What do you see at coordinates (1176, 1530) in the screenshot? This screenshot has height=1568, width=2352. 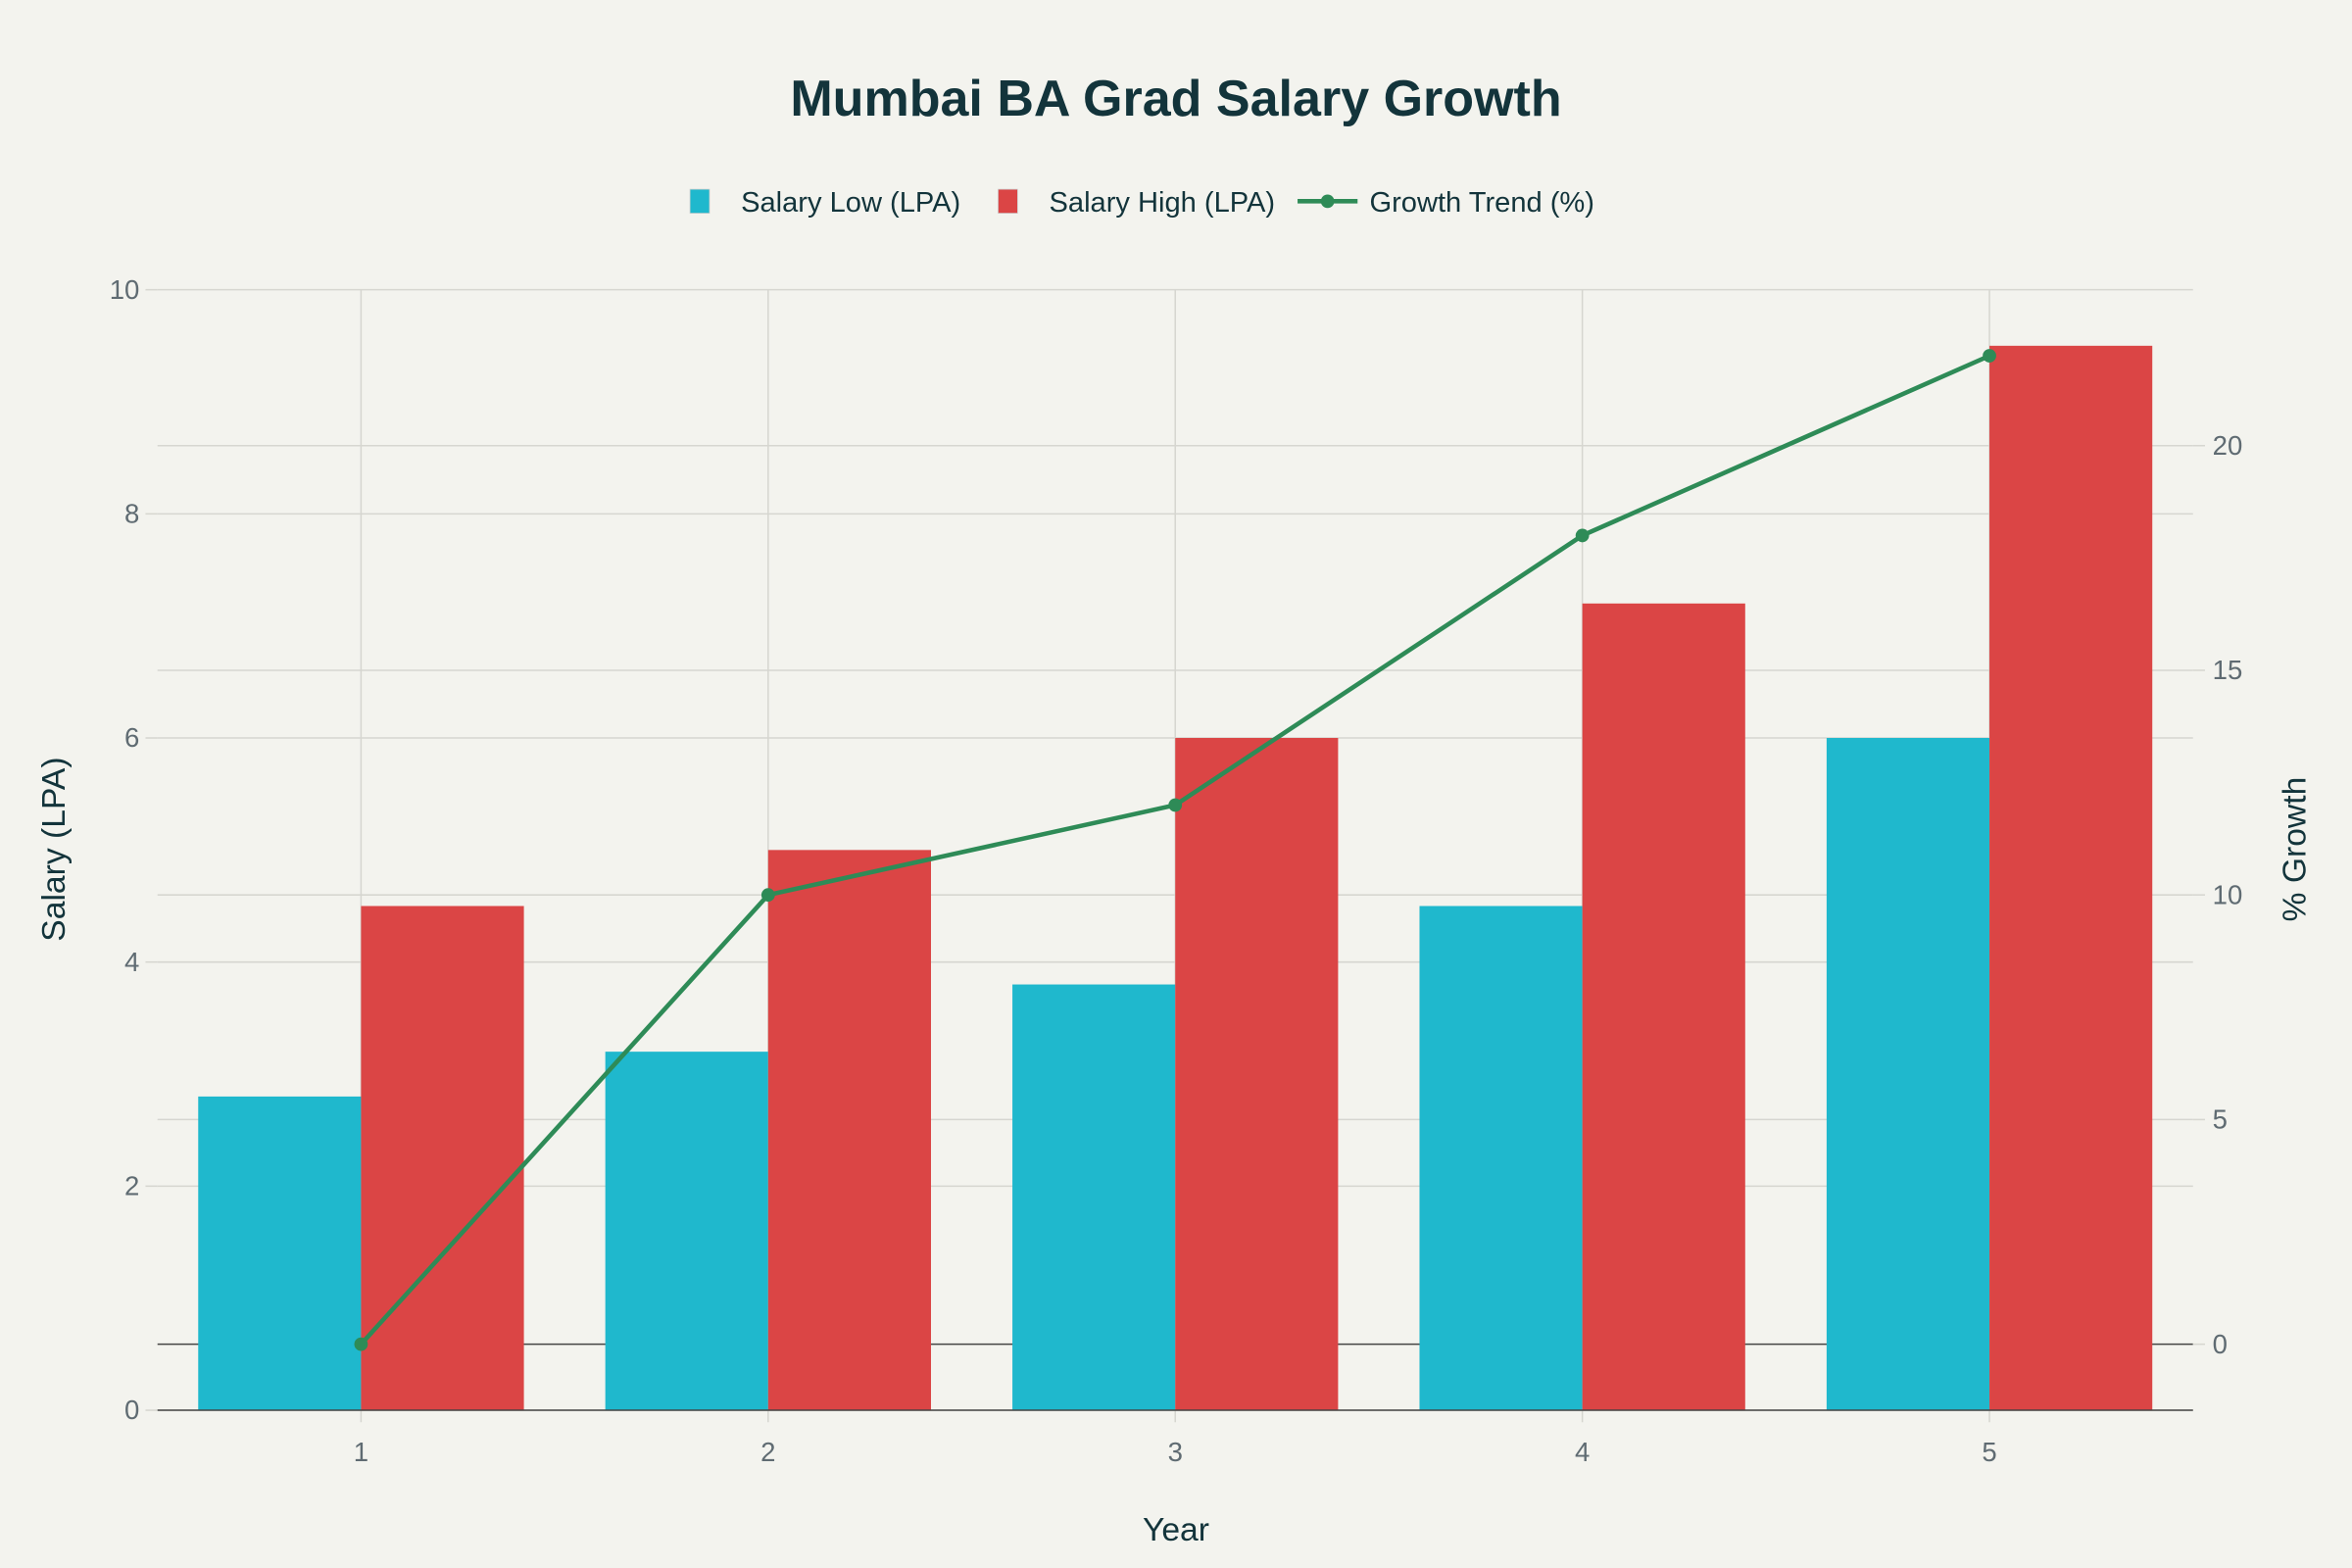 I see `x-axis-title: Year` at bounding box center [1176, 1530].